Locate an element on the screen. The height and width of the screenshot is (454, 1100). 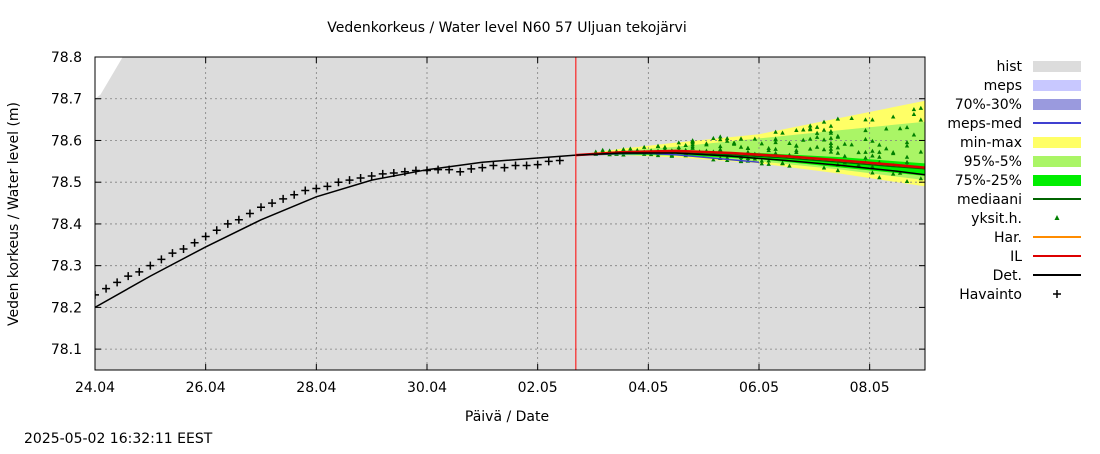
x-tick-label: 26.04 is located at coordinates (206, 388).